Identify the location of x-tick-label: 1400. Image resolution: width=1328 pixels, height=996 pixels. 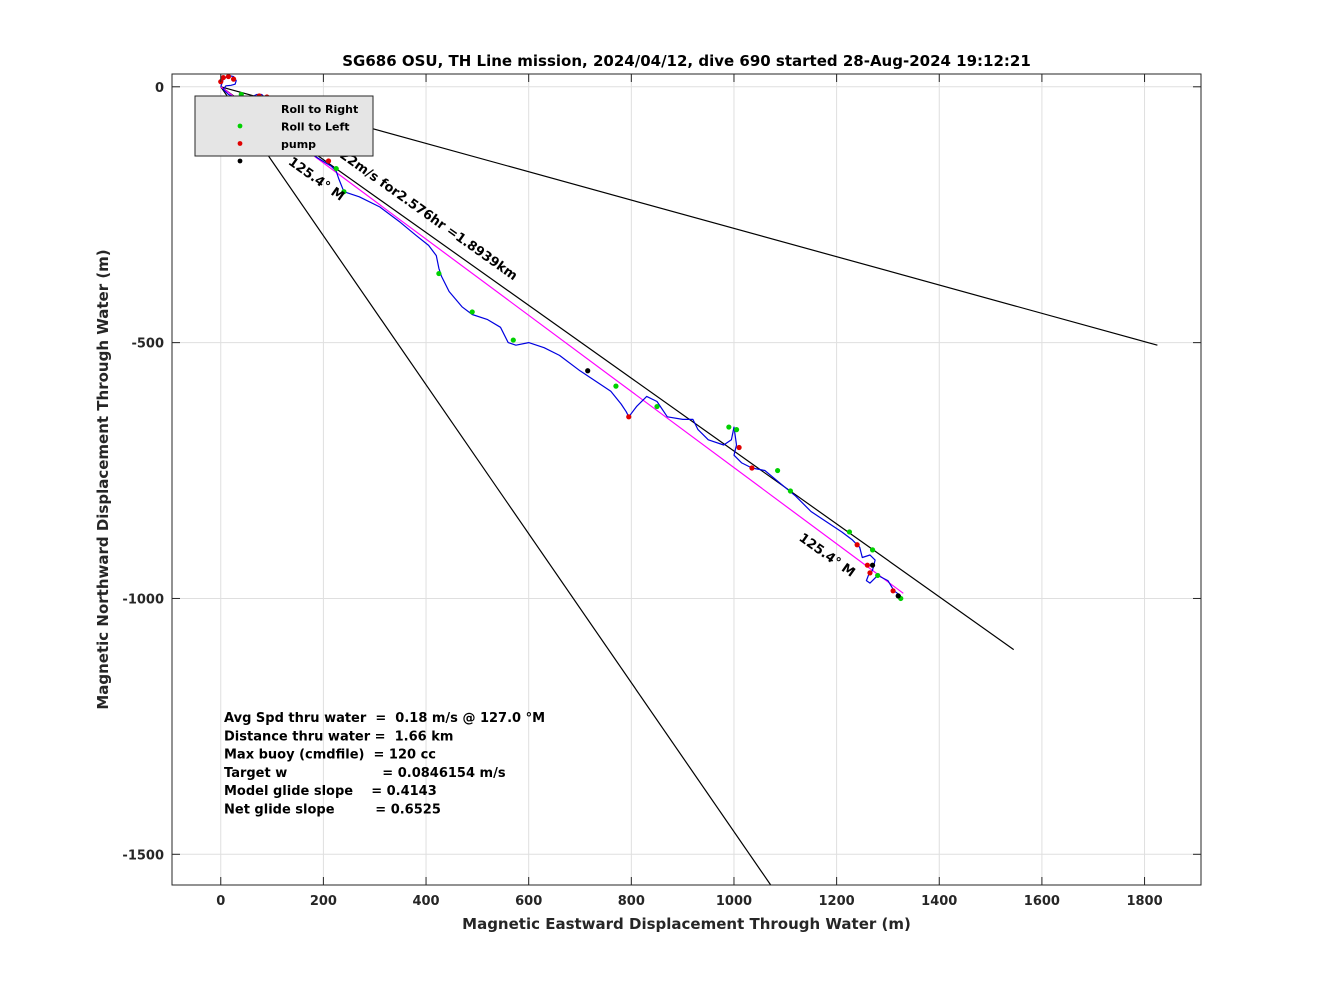
(939, 901).